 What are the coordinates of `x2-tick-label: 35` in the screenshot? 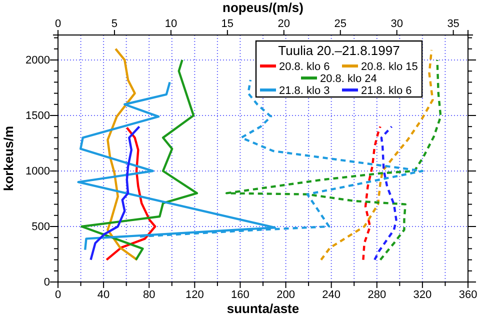 It's located at (453, 24).